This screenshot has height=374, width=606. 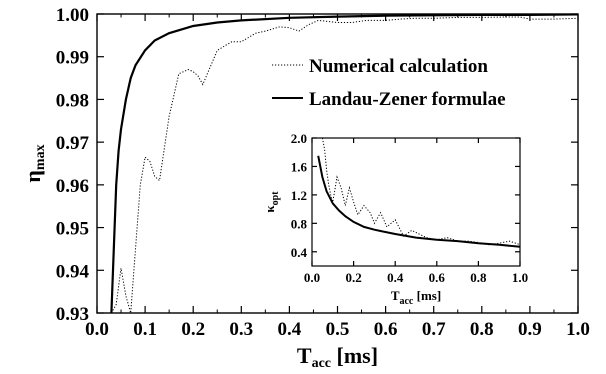 What do you see at coordinates (299, 138) in the screenshot?
I see `y-tick-label: 2.0` at bounding box center [299, 138].